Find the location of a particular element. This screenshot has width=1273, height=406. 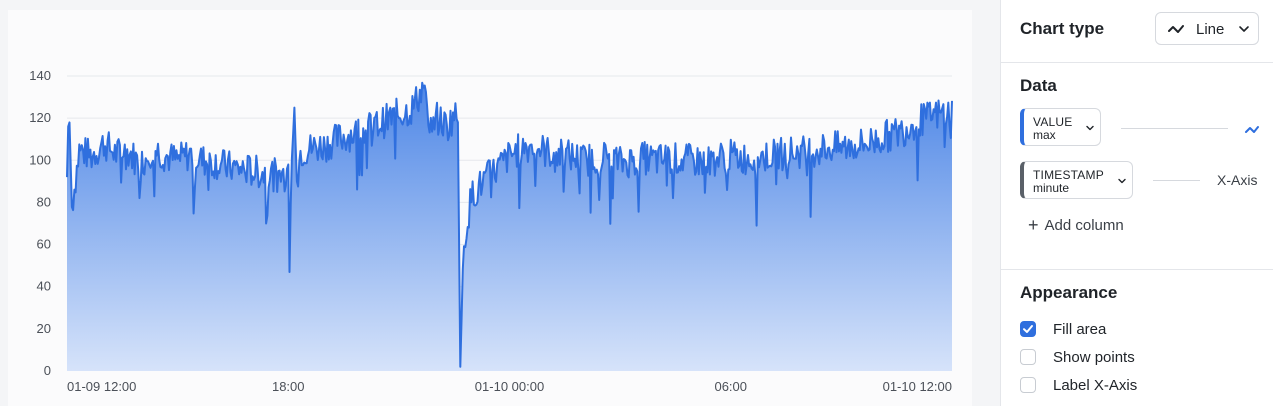

y-tick-label: 100 is located at coordinates (40, 159).